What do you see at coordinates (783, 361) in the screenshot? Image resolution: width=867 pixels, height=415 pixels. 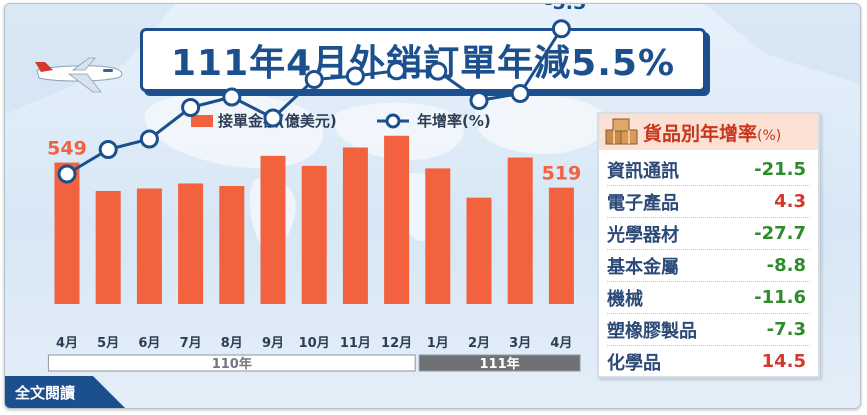 I see `category-growth-value: 14.5` at bounding box center [783, 361].